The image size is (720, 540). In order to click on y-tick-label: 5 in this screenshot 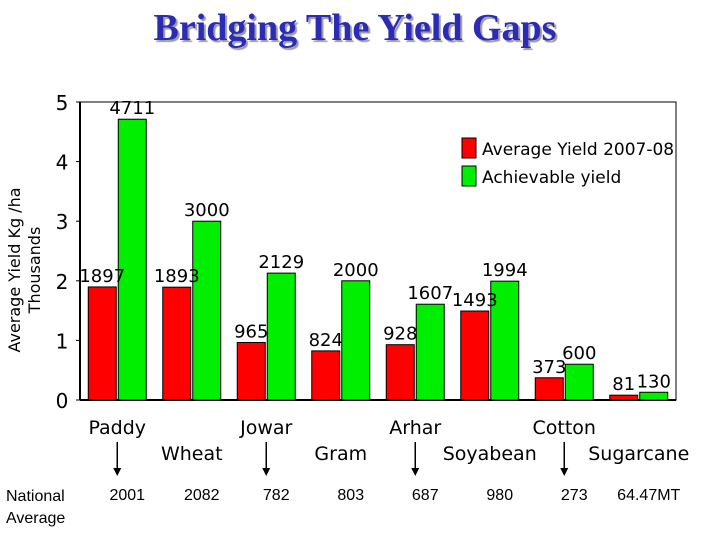, I will do `click(62, 103)`.